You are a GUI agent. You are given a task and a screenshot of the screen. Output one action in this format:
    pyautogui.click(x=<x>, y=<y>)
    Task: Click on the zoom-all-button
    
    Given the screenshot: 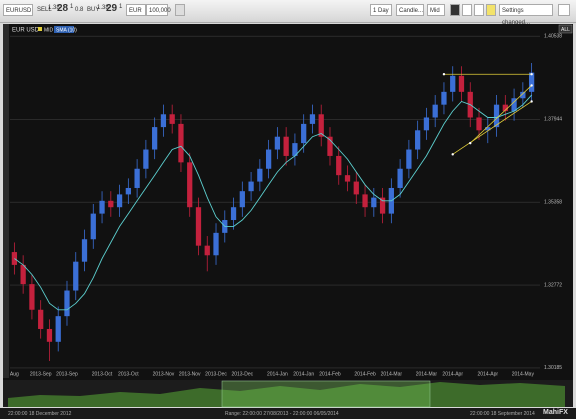 What is the action you would take?
    pyautogui.click(x=565, y=29)
    